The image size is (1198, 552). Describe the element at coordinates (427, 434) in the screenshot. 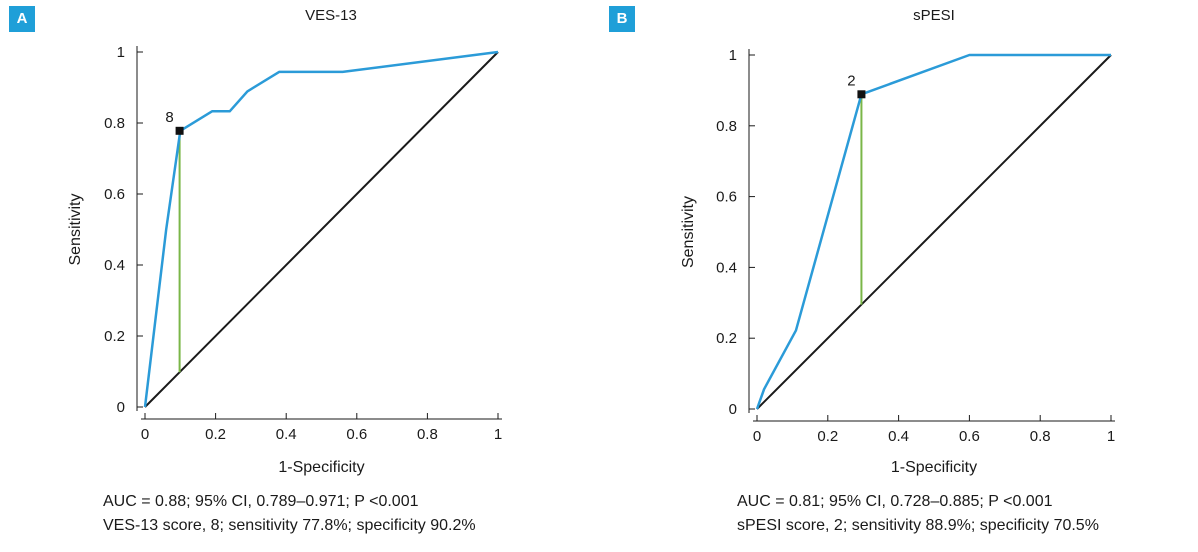

I see `chart-a-x-tick-label: 0.8` at that location.